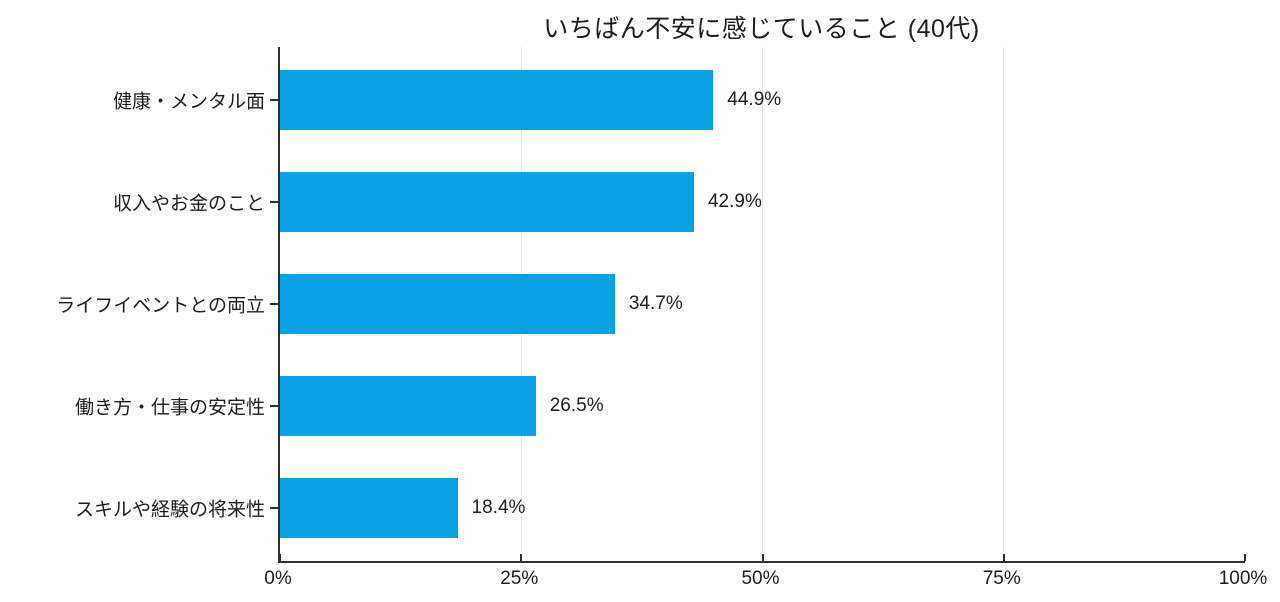  What do you see at coordinates (760, 578) in the screenshot?
I see `x-tick-label: 50%` at bounding box center [760, 578].